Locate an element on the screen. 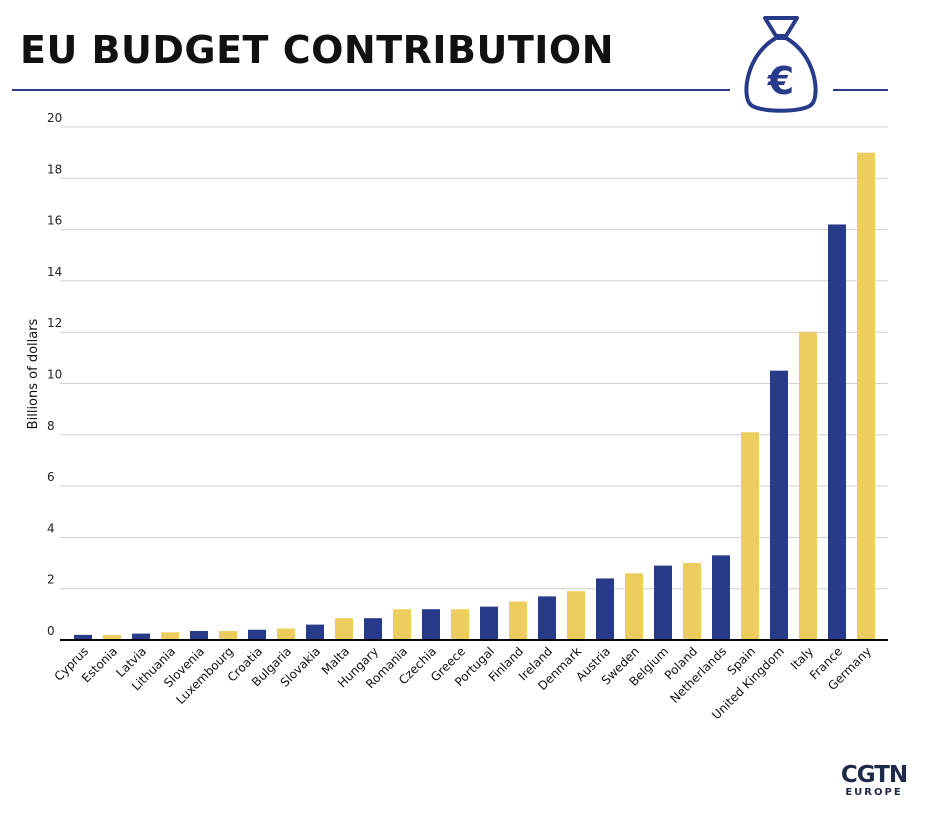 The image size is (940, 813). y-tick-label: 8 is located at coordinates (51, 426).